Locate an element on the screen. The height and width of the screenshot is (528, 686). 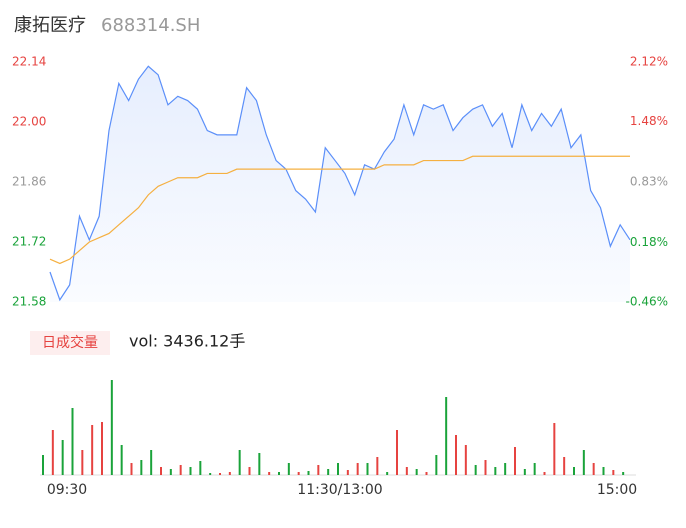
chart-title: 康拓医疗 is located at coordinates (50, 25).